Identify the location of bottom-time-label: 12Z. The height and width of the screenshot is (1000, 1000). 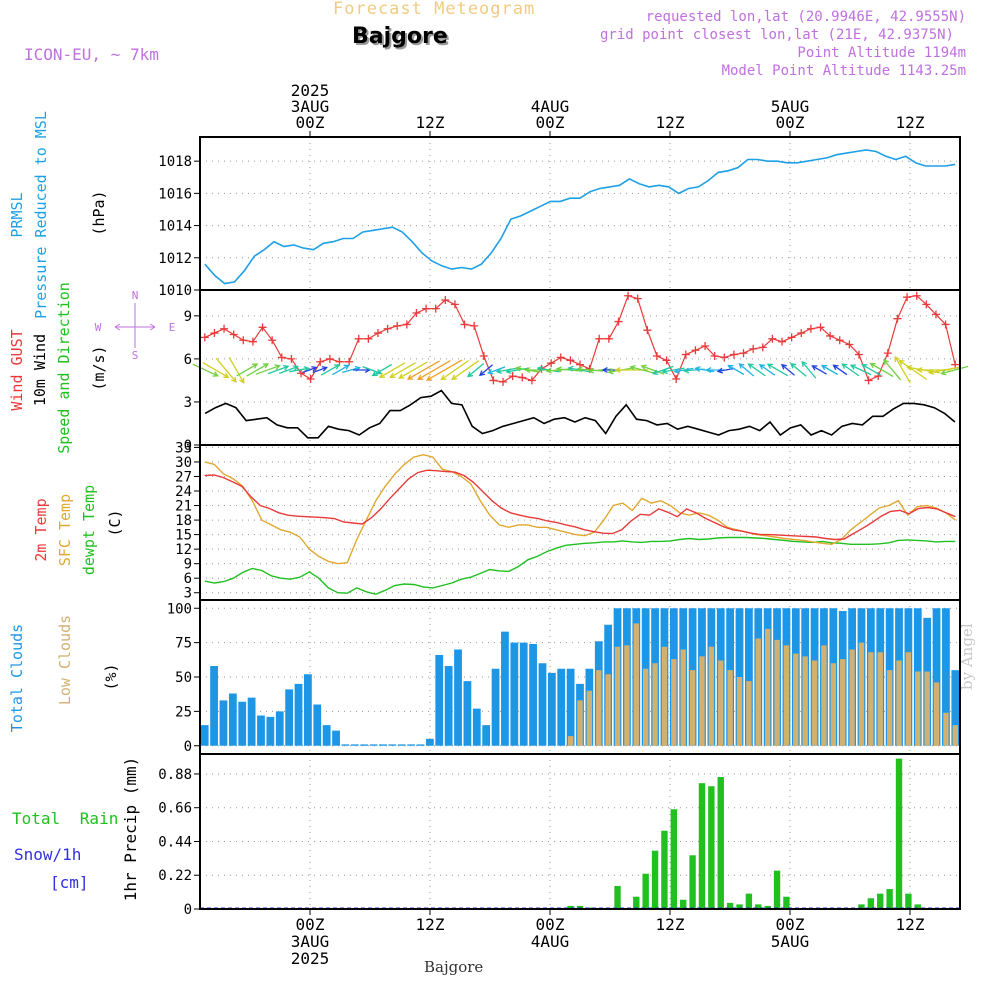
(670, 924).